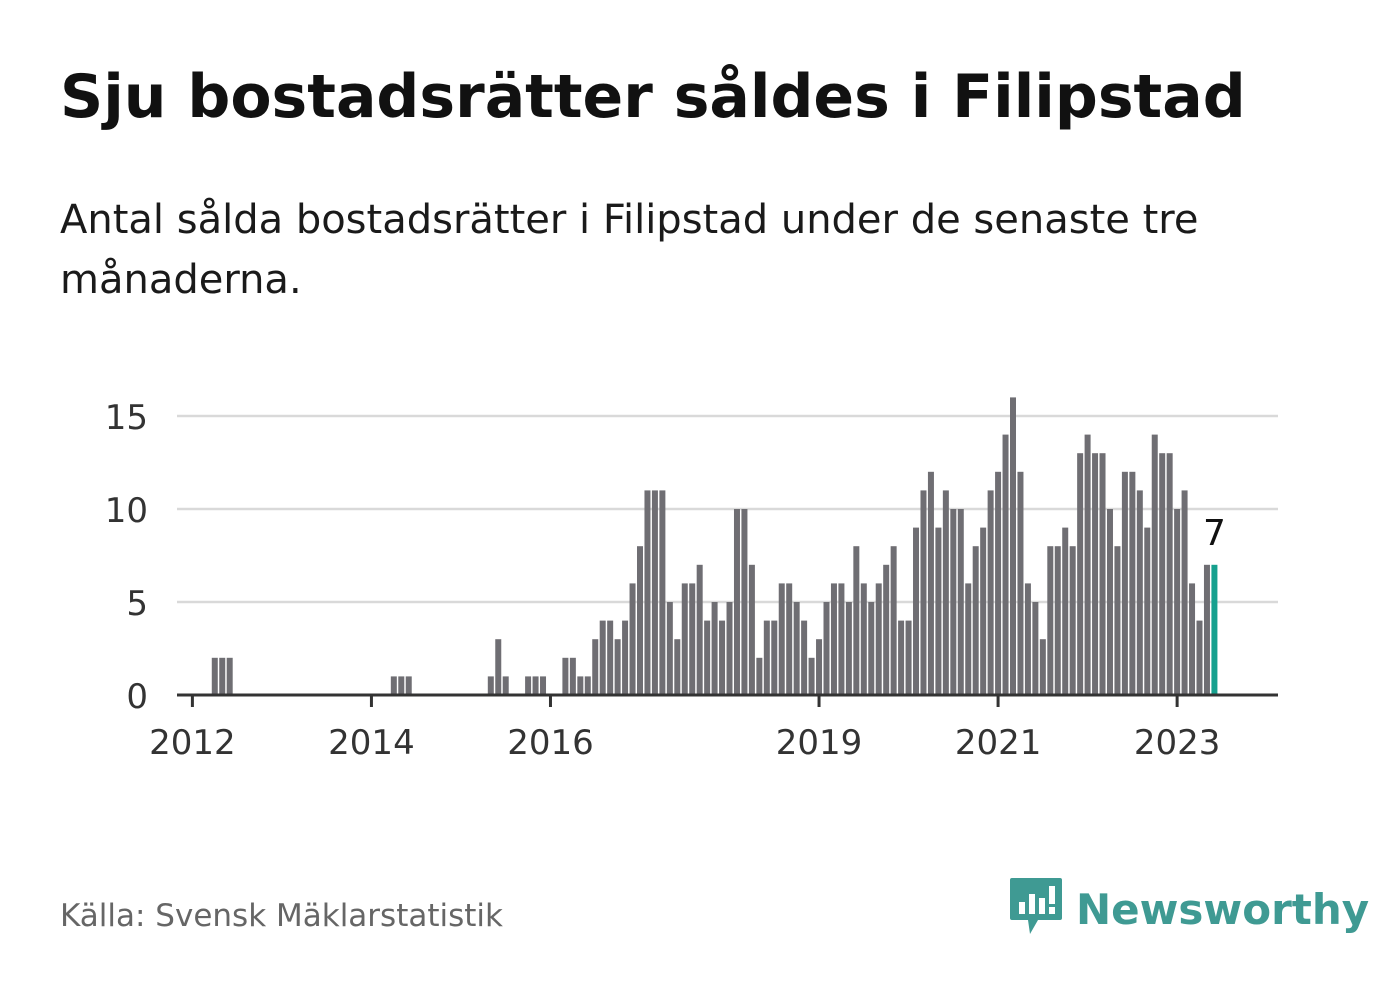 The image size is (1382, 999). I want to click on y-tick-label: 10, so click(126, 511).